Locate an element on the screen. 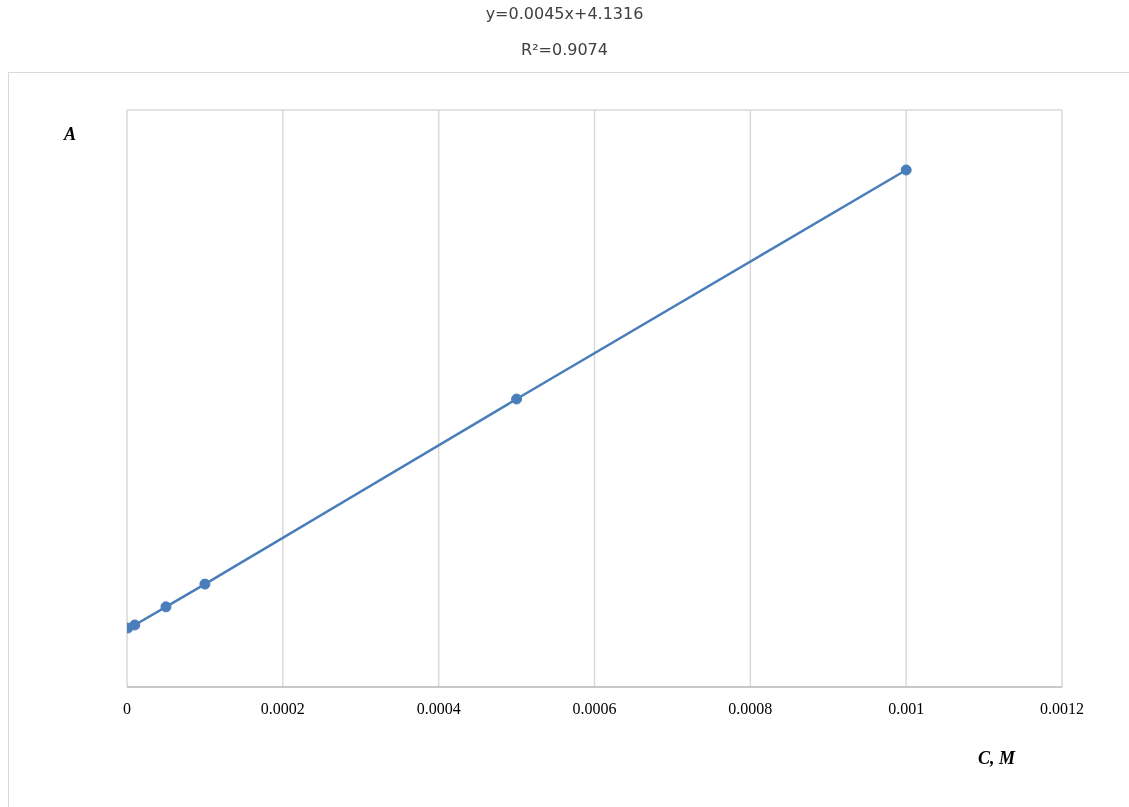  chart-title: y=0.0045x+4.1316 is located at coordinates (564, 13).